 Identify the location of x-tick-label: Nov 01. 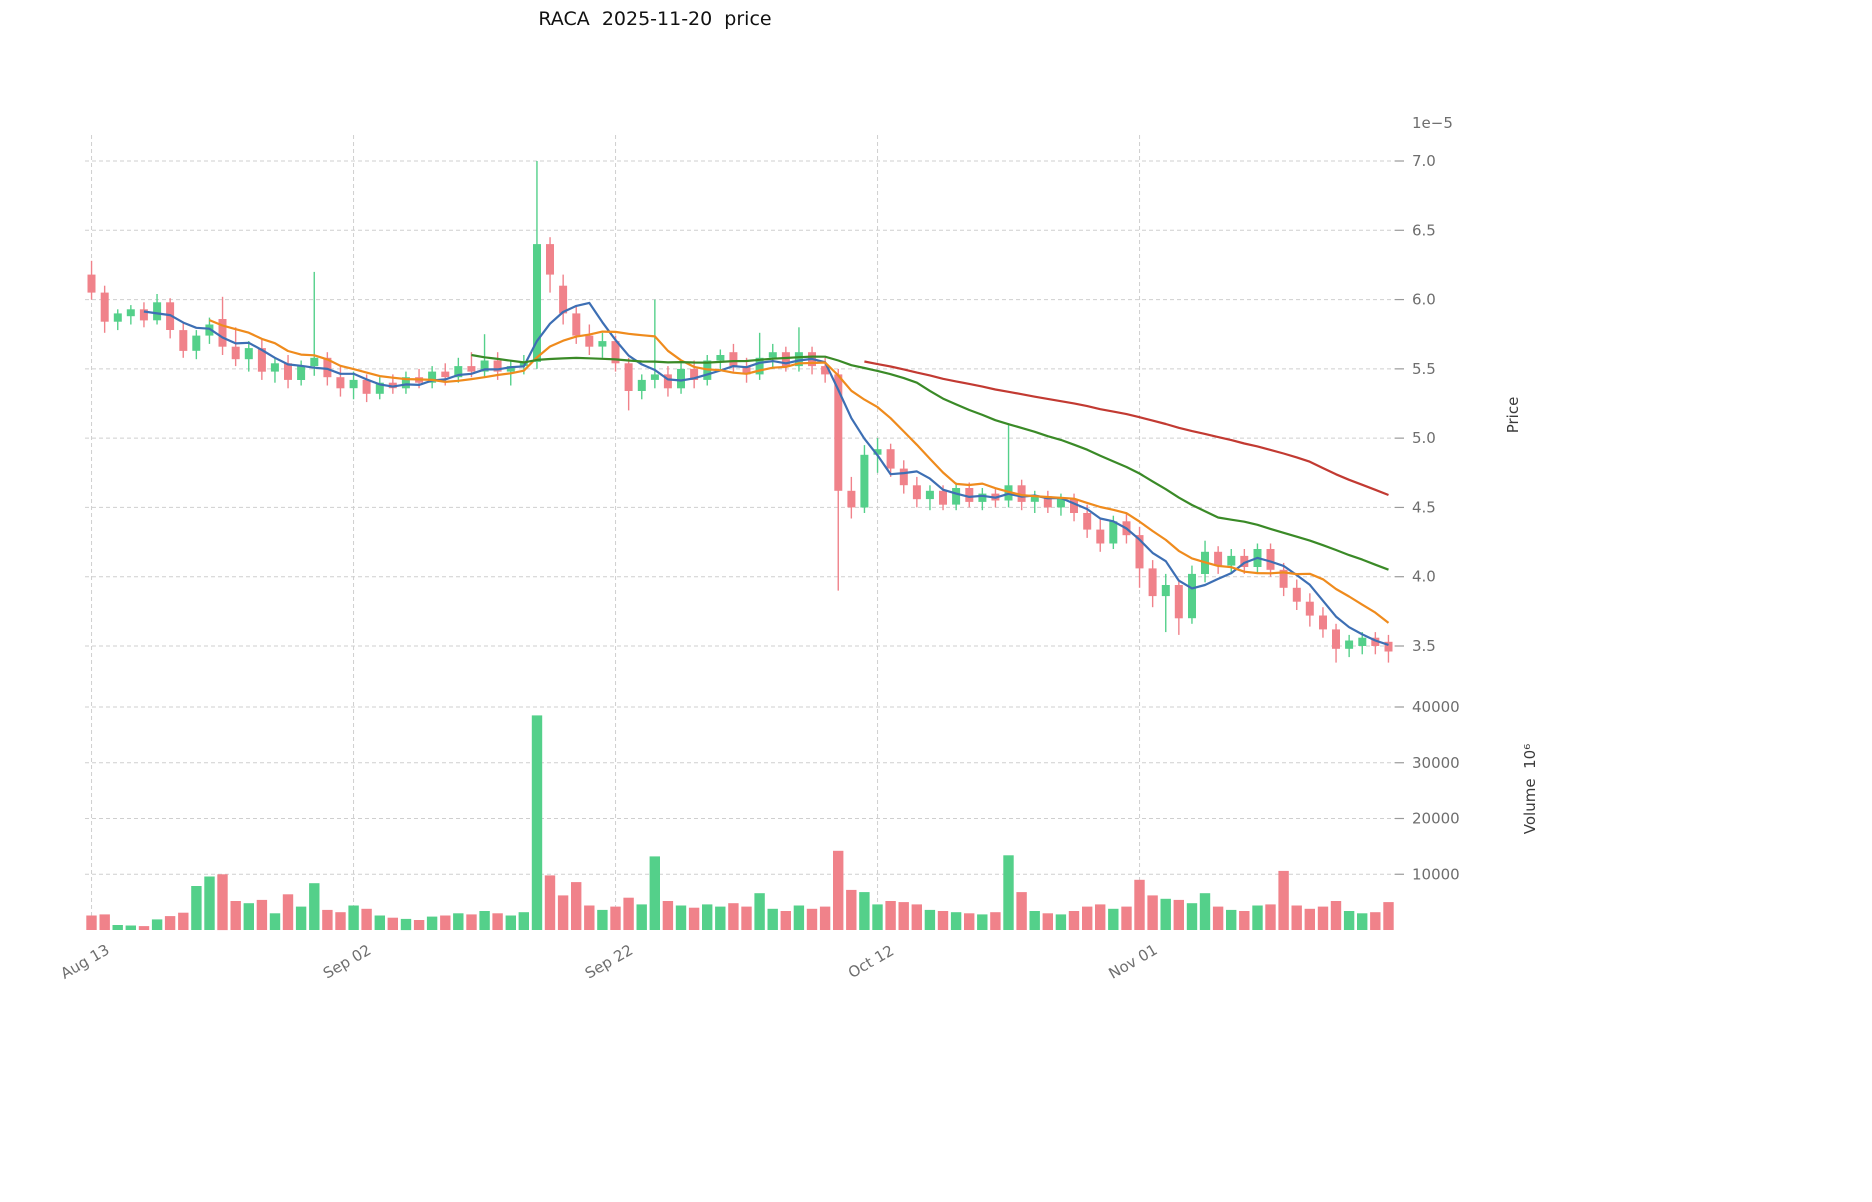
(1132, 962).